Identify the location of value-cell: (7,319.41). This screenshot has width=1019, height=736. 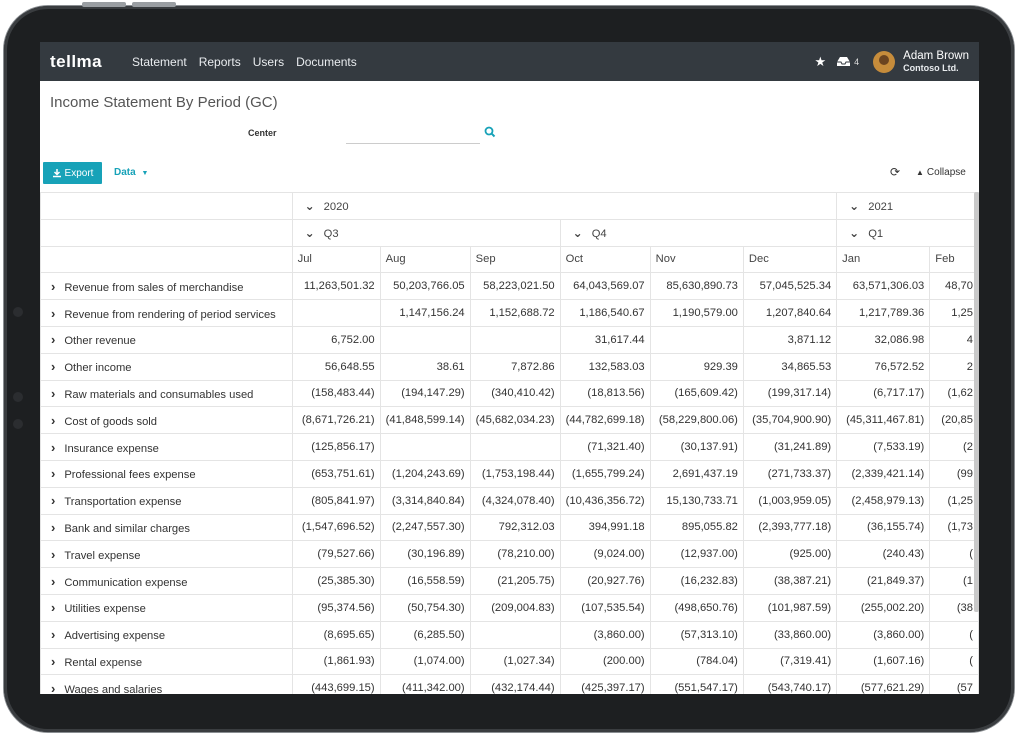
(790, 661).